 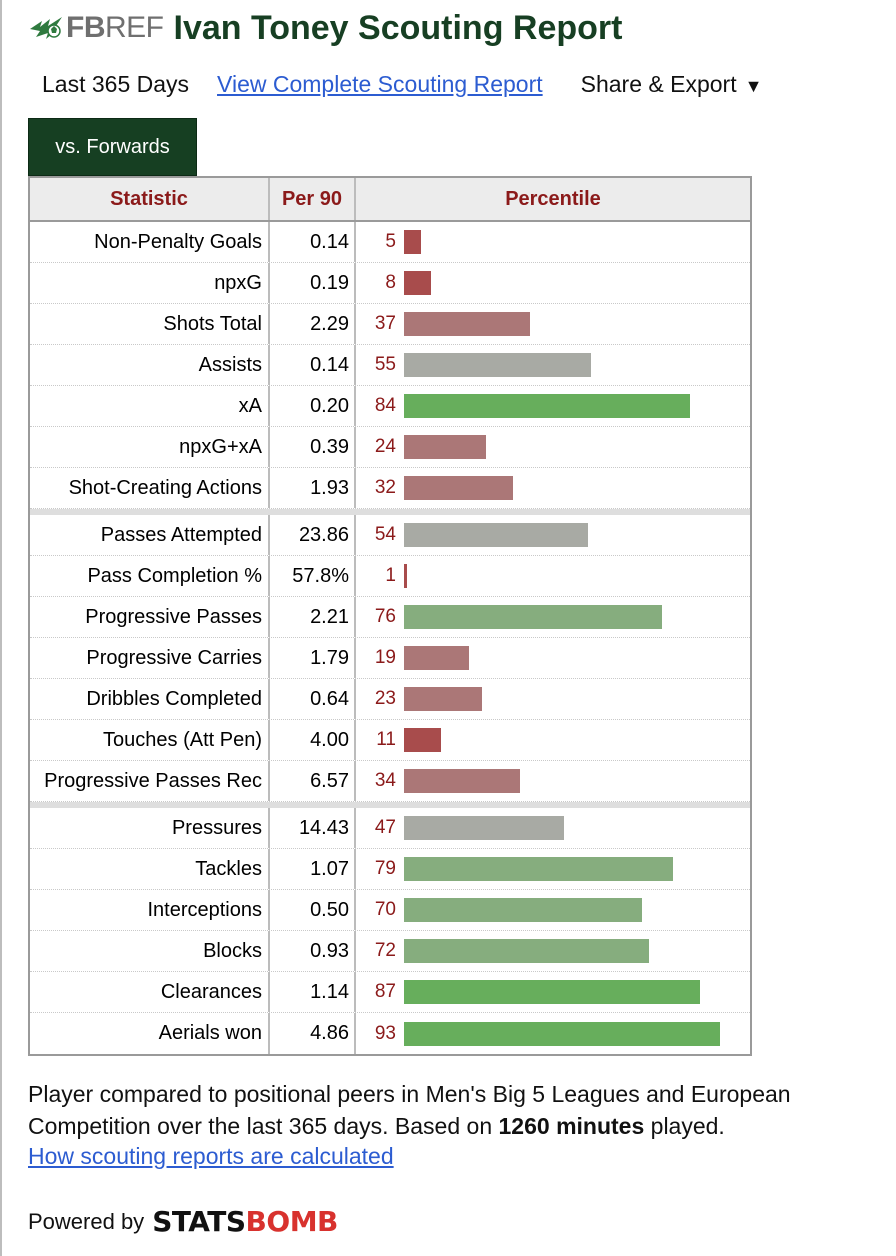 I want to click on percentile-value: 72, so click(x=385, y=950).